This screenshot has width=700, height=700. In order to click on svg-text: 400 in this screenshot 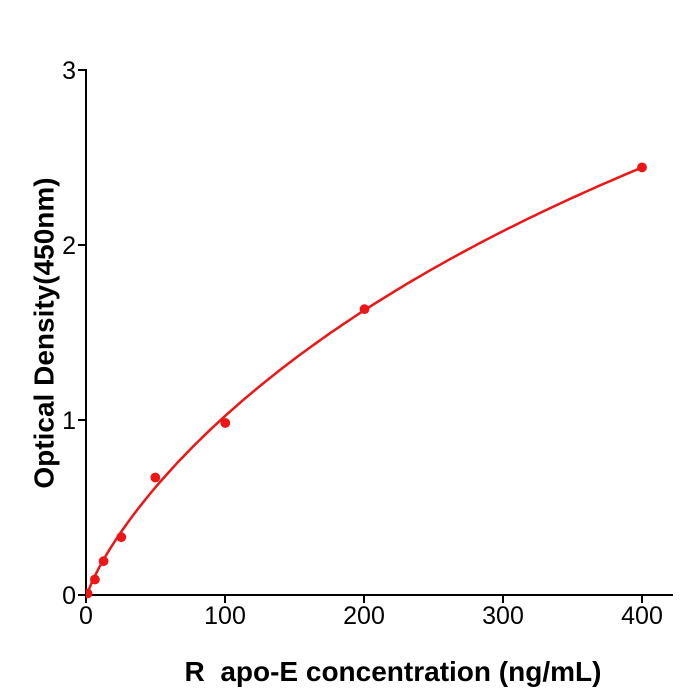, I will do `click(642, 616)`.